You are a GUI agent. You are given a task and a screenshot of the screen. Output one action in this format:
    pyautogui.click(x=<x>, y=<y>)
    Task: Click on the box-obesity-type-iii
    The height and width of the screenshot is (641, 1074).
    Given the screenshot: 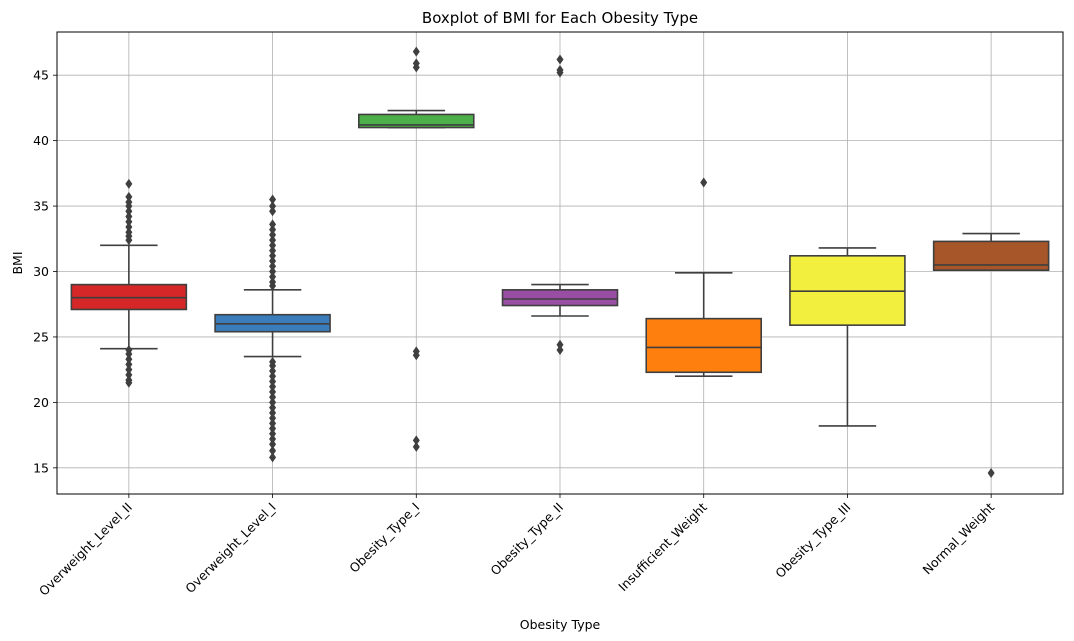 What is the action you would take?
    pyautogui.click(x=847, y=337)
    